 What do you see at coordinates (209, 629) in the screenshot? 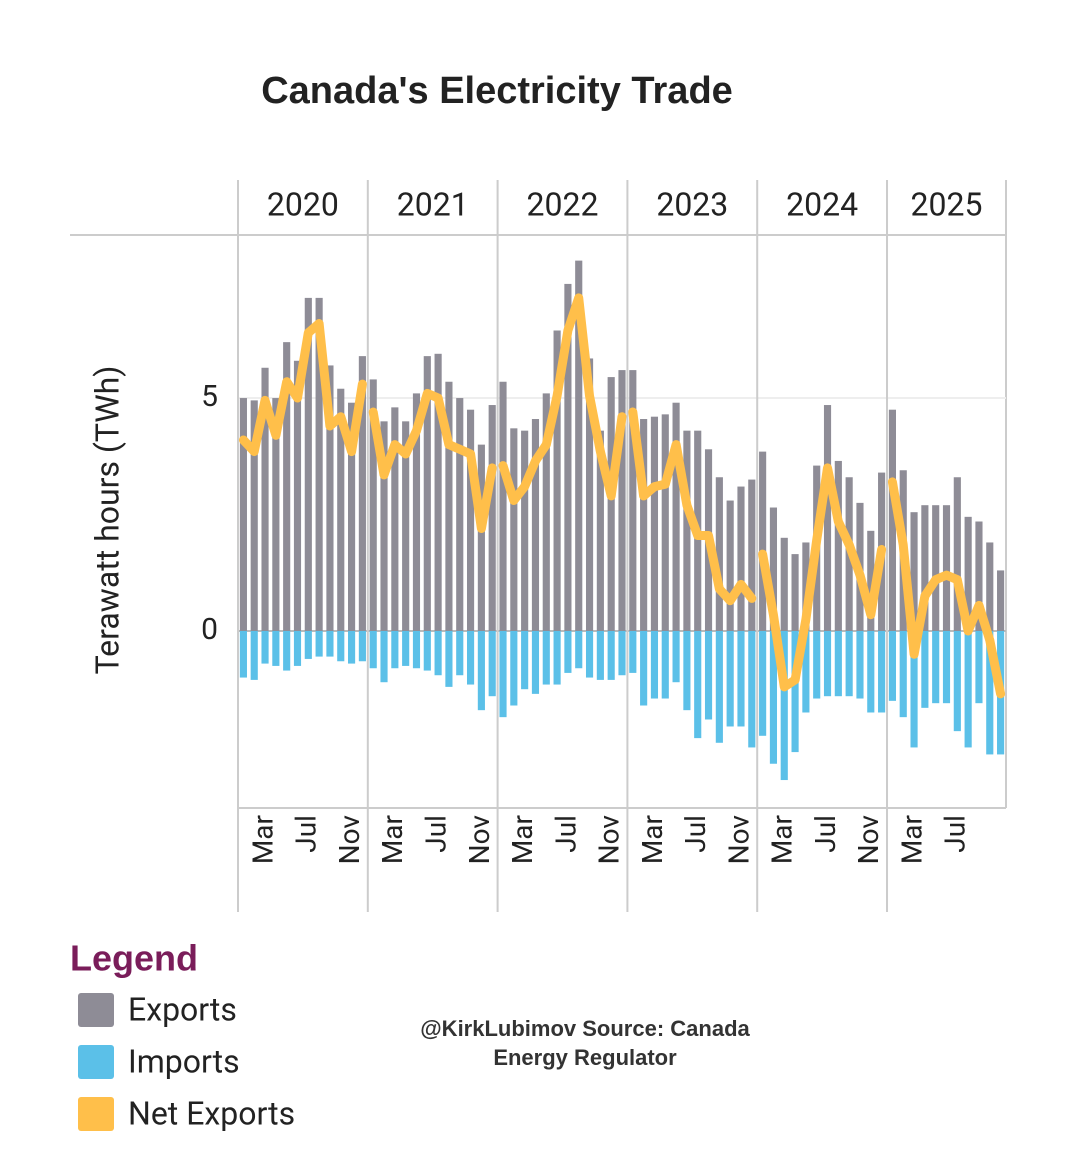
I see `y-tick-label: 0` at bounding box center [209, 629].